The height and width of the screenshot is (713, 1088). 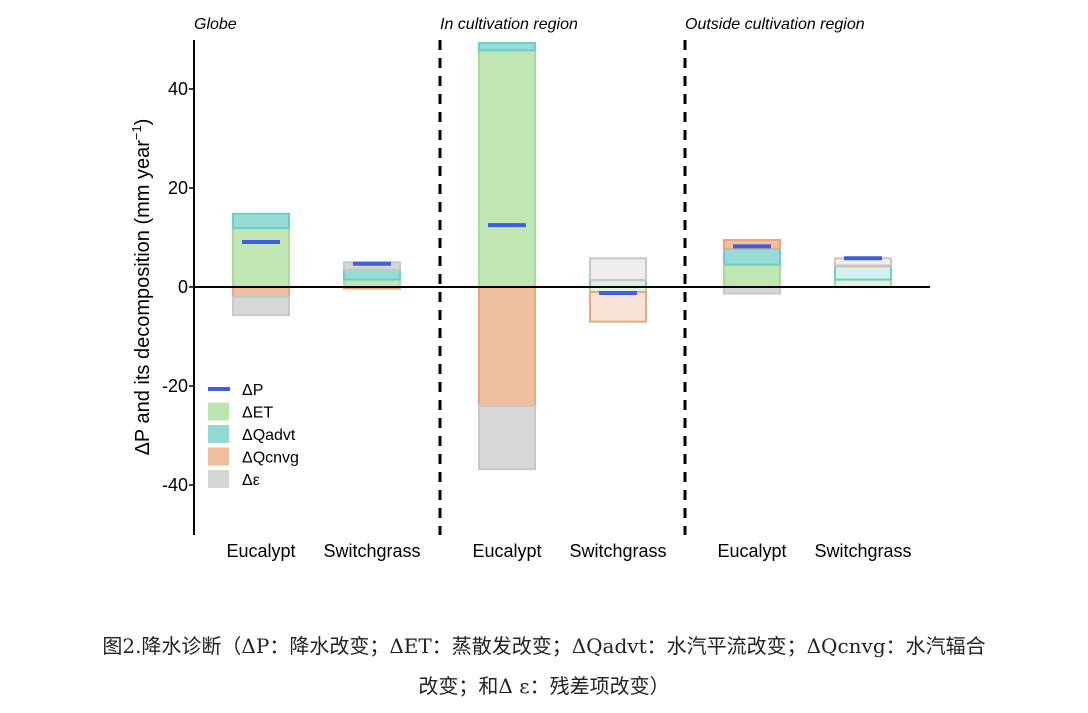 What do you see at coordinates (218, 434) in the screenshot?
I see `legend-key-delta-qadvt` at bounding box center [218, 434].